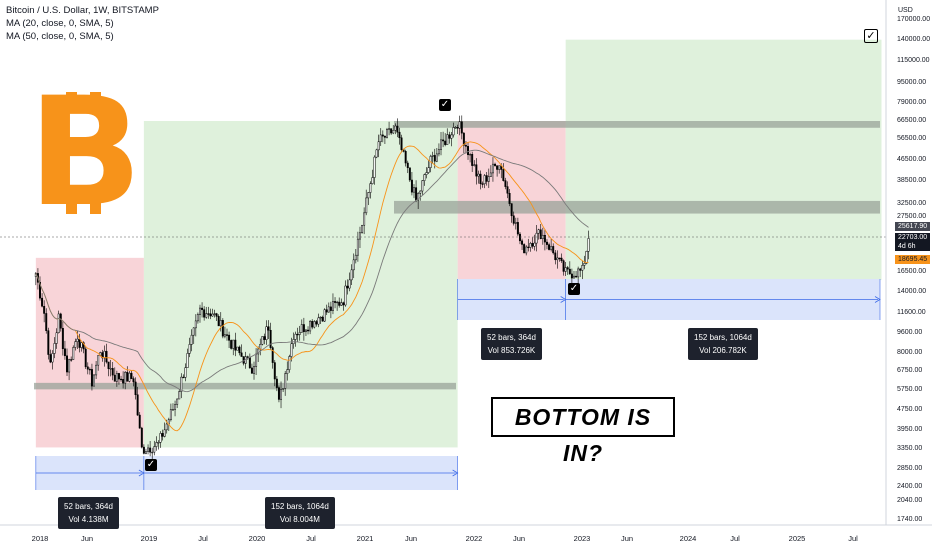 This screenshot has height=550, width=932. I want to click on bear-zone, so click(89, 352).